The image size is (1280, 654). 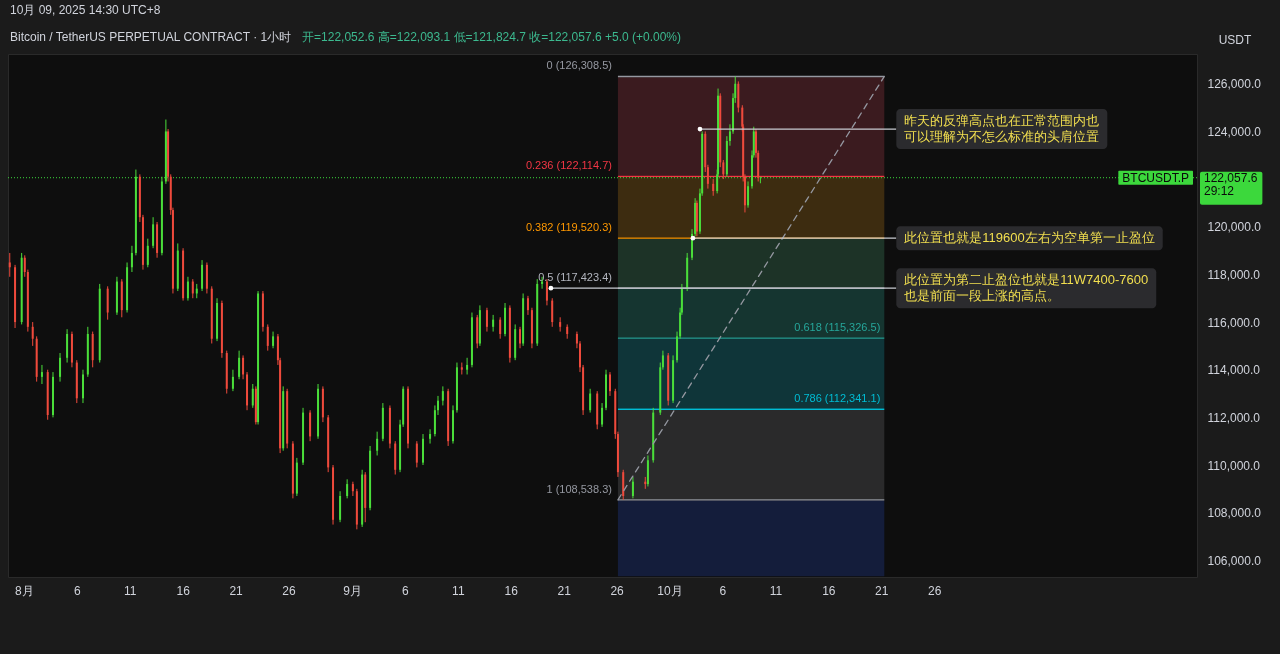 I want to click on chart-subtitle: 开=122,052.6 高=122,093.1 低=121,824.7 收=122,057.6 +5.0 (+0.00%), so click(x=492, y=37).